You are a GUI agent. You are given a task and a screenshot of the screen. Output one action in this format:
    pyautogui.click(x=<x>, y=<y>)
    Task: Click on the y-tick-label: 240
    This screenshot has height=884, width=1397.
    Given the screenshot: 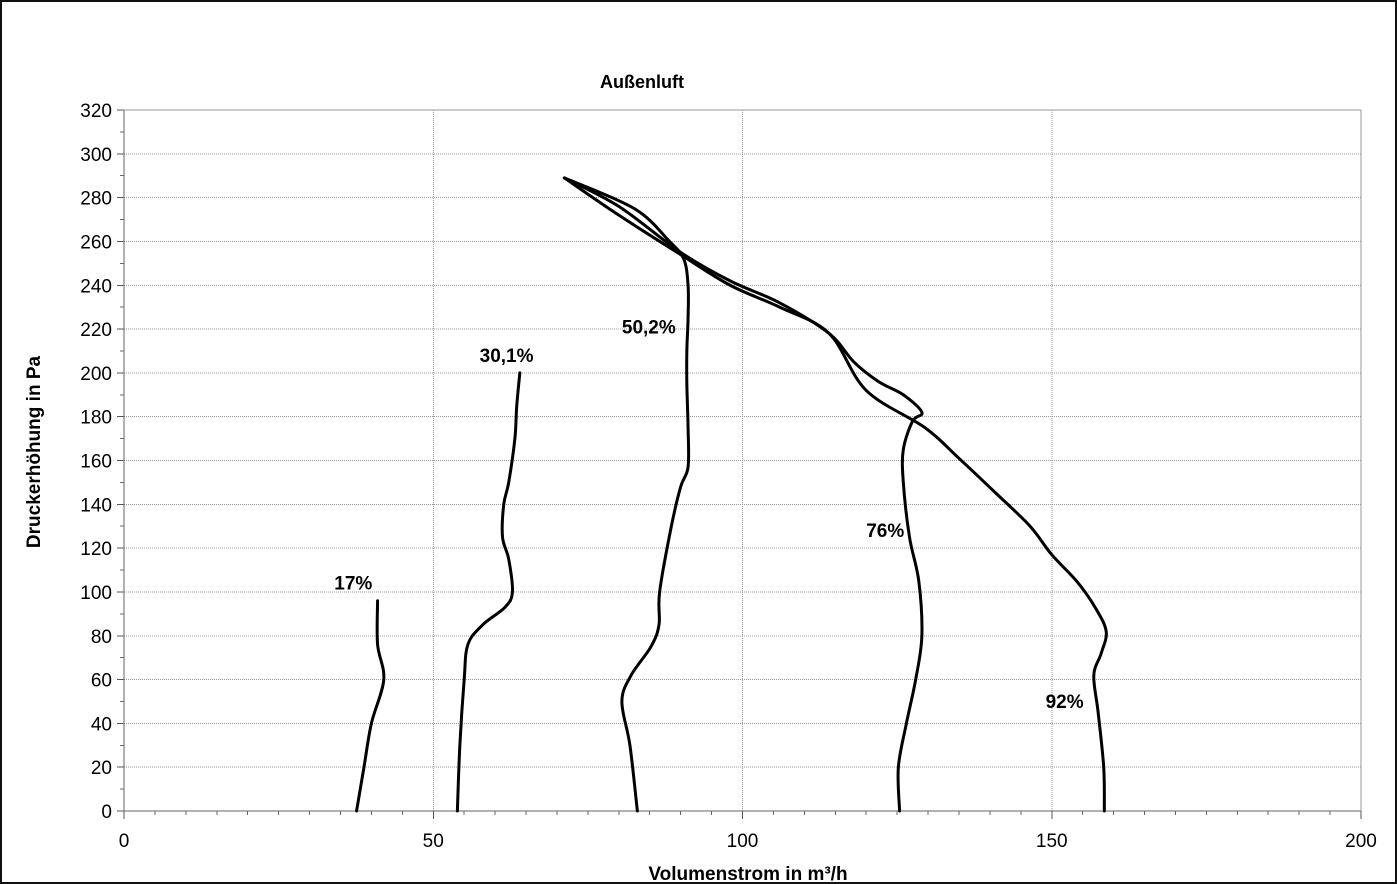 What is the action you would take?
    pyautogui.click(x=96, y=286)
    